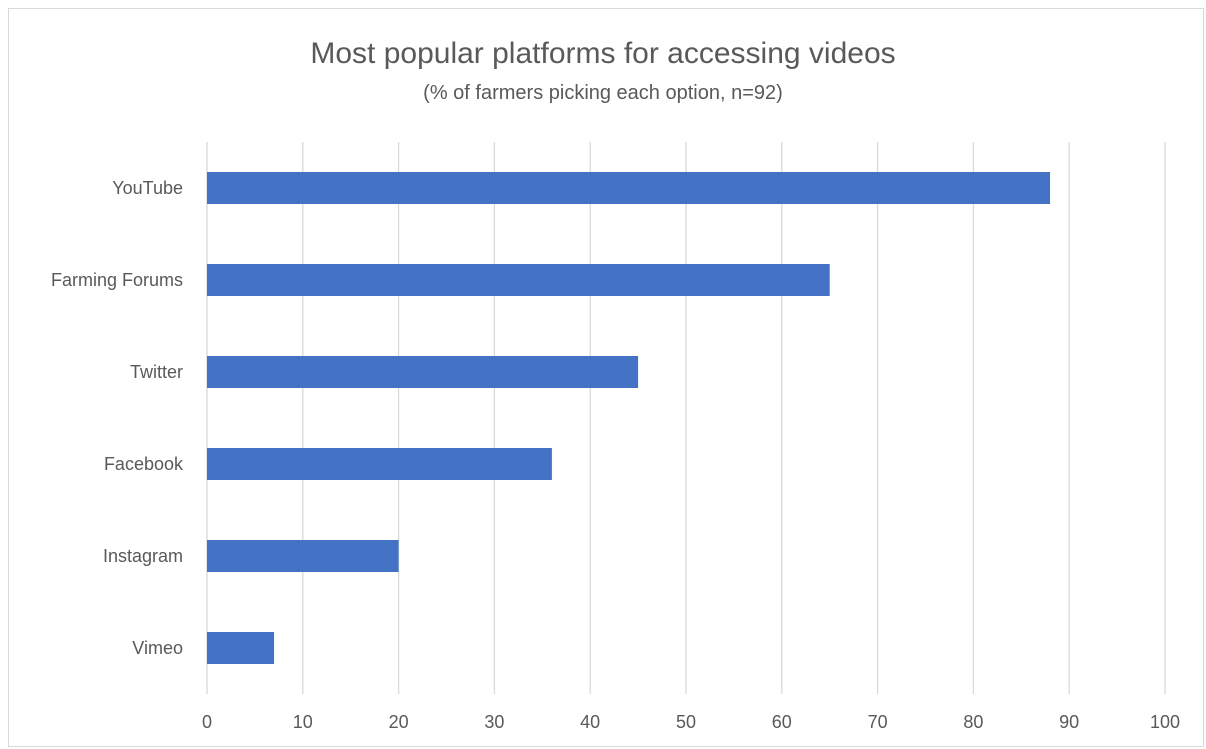 This screenshot has height=749, width=1206. I want to click on x-tick-labels: 0 10 20 30 40 50 60 70 80 90 100, so click(691, 722).